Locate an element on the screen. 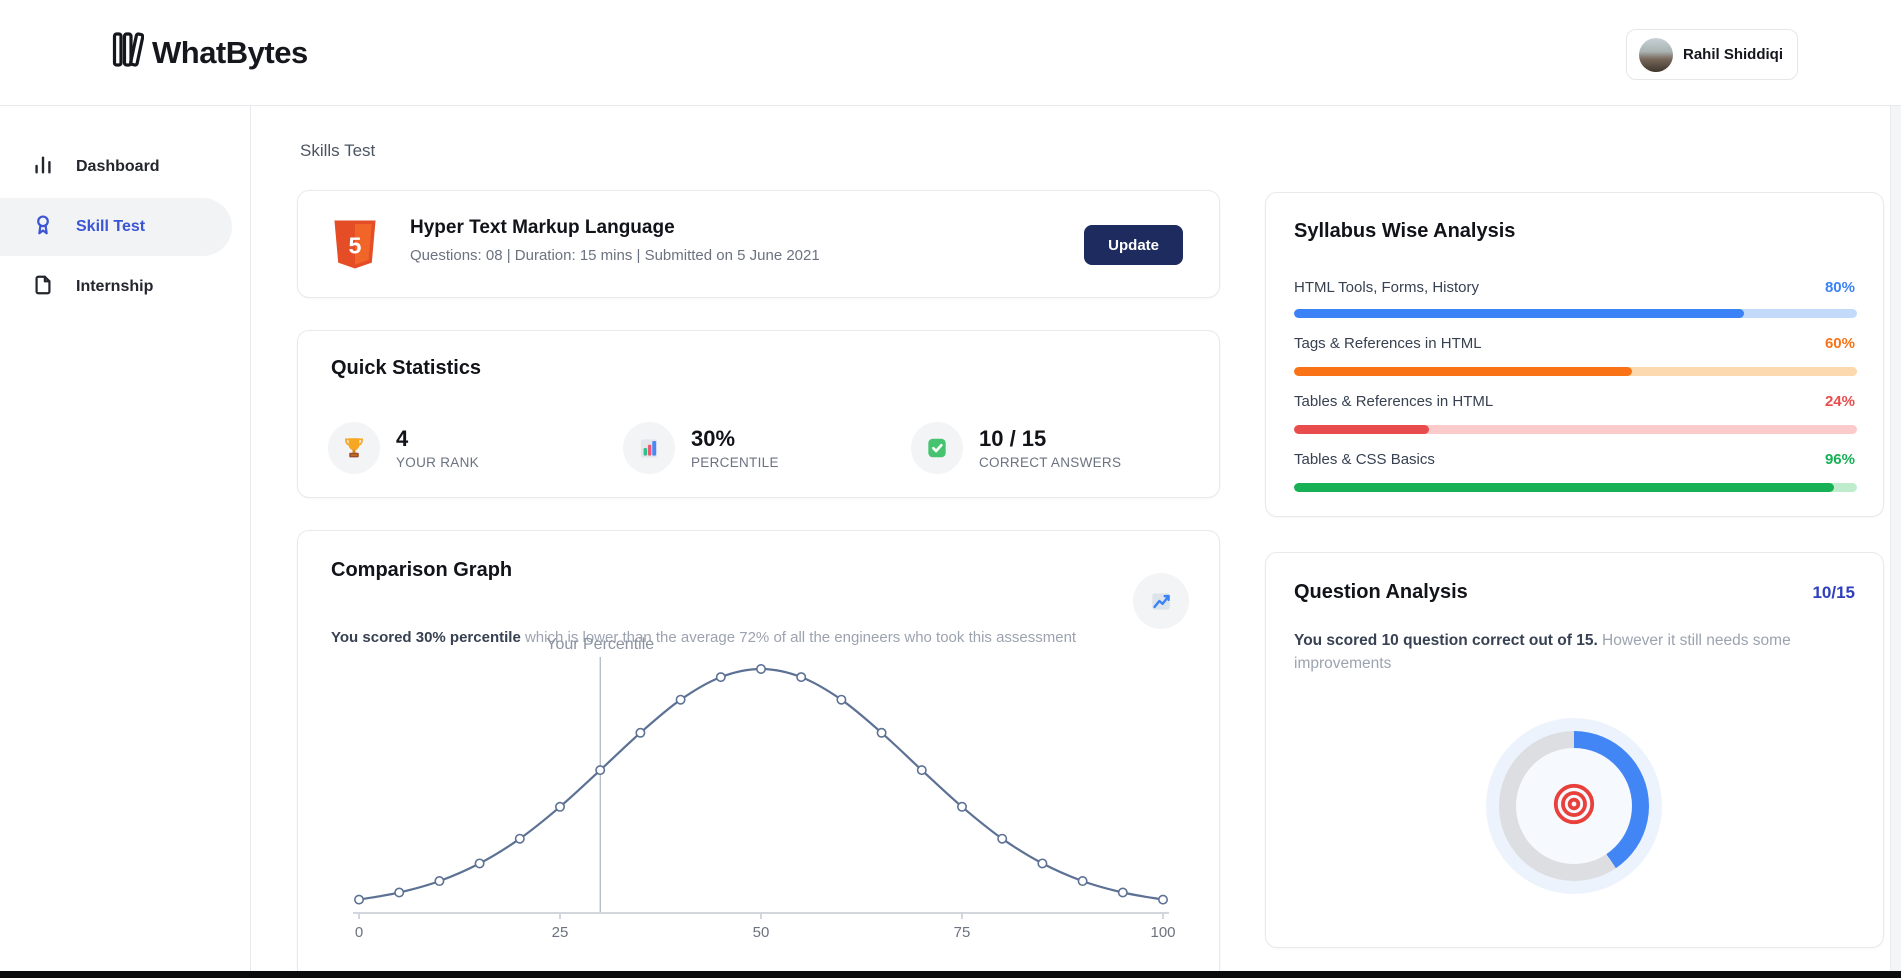 The width and height of the screenshot is (1901, 978). sidebar-item-internship: Internship is located at coordinates (116, 287).